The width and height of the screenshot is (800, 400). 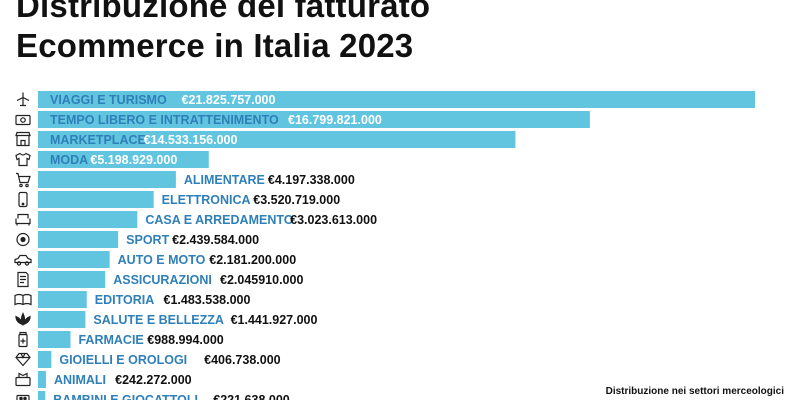 I want to click on value-label: €1.441.927.000, so click(x=274, y=320).